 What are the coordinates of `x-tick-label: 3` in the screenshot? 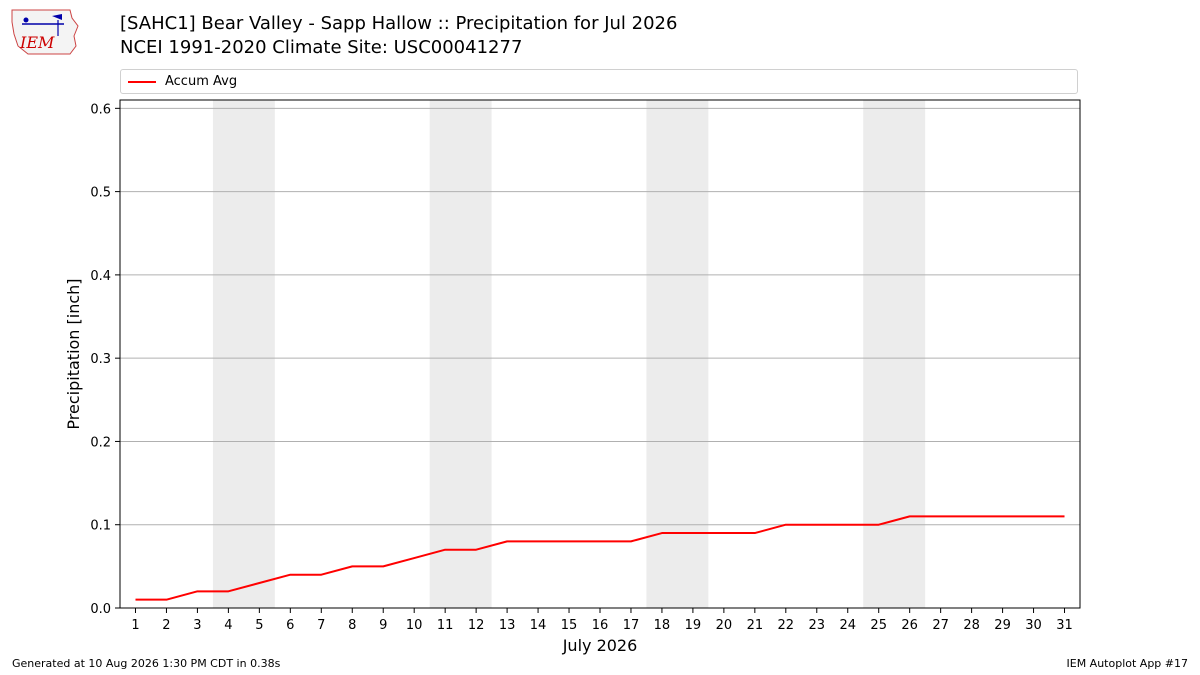 It's located at (197, 625).